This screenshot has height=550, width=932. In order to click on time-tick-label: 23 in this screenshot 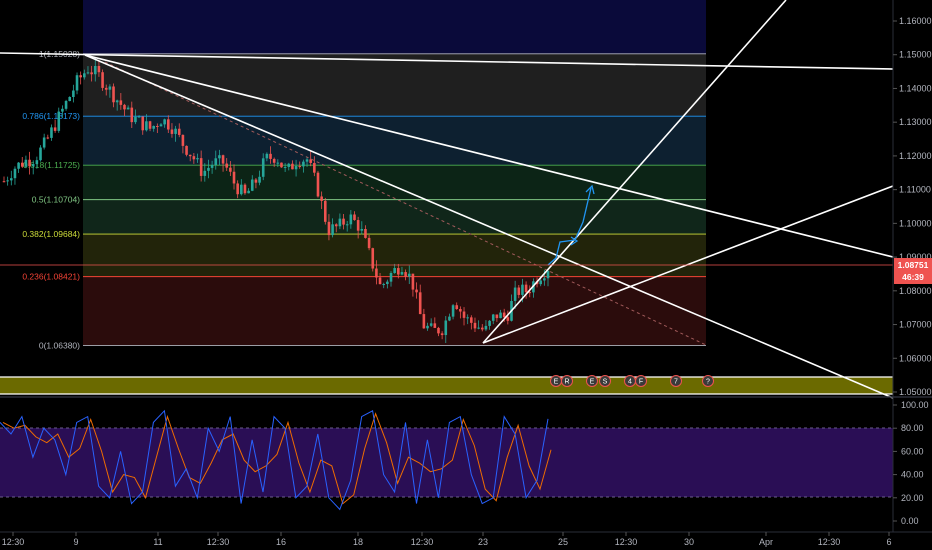, I will do `click(483, 542)`.